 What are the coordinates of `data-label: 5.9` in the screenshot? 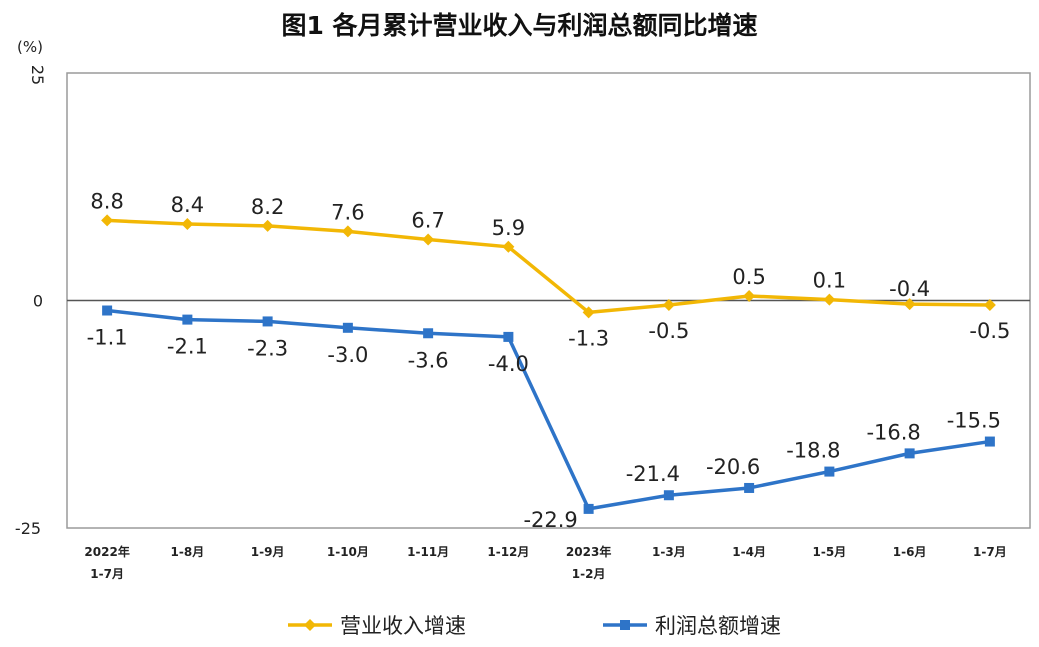 It's located at (508, 228).